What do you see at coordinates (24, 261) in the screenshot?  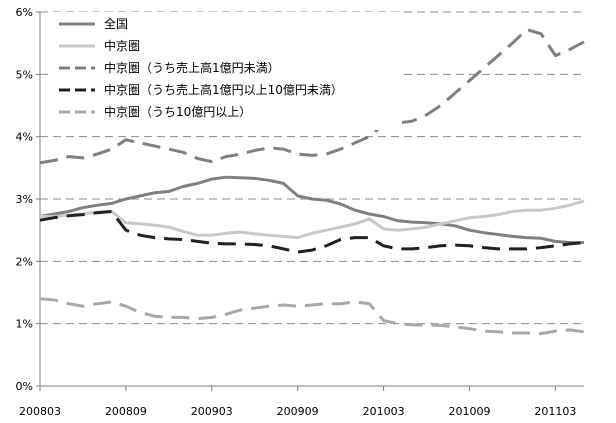 I see `y-tick-label: 2%` at bounding box center [24, 261].